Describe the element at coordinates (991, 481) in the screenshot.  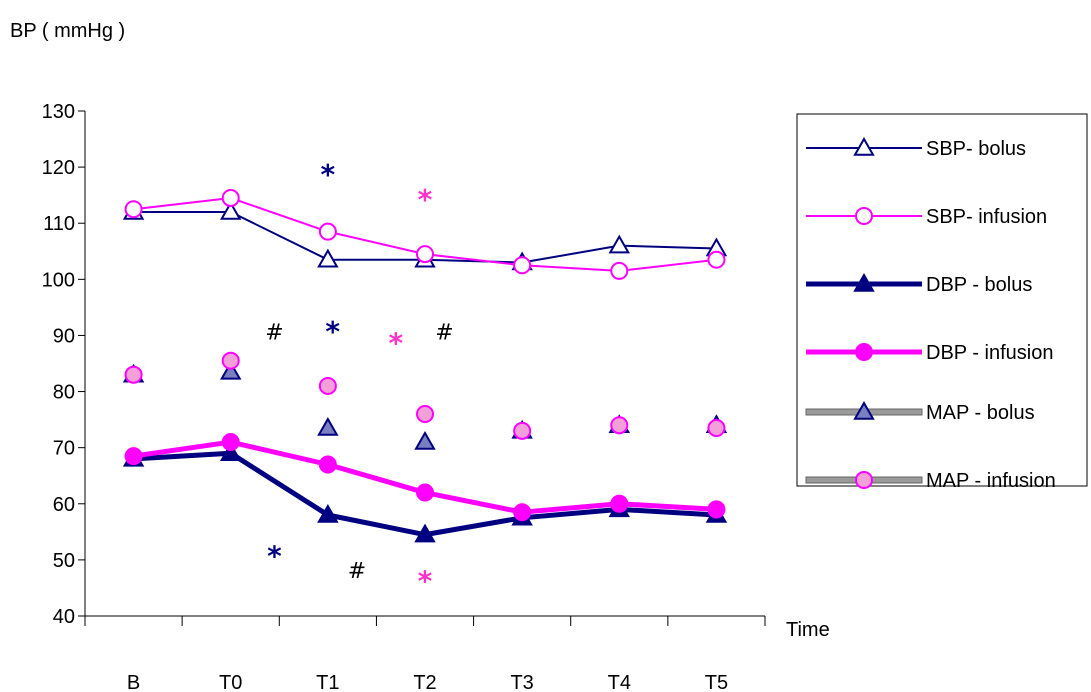
I see `legend-label: MAP - infusion` at that location.